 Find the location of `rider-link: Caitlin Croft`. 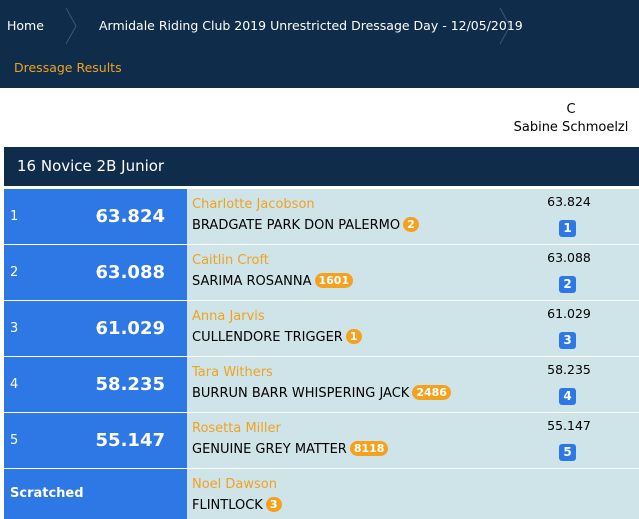

rider-link: Caitlin Croft is located at coordinates (230, 260).